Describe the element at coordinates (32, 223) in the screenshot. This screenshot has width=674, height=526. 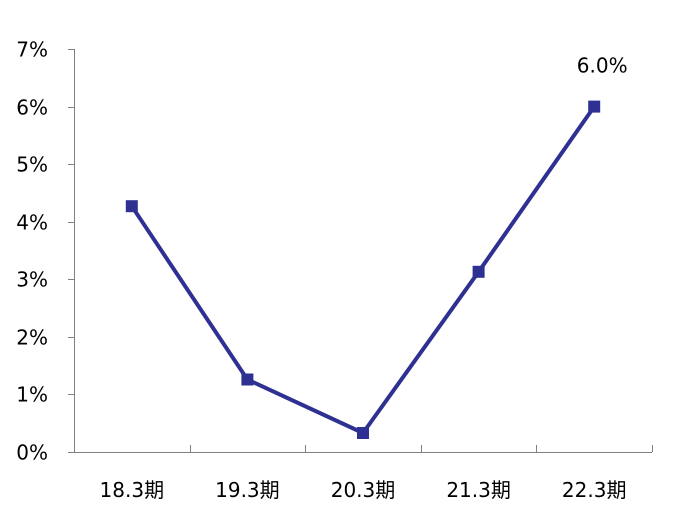
I see `y-tick-label: 4%` at that location.